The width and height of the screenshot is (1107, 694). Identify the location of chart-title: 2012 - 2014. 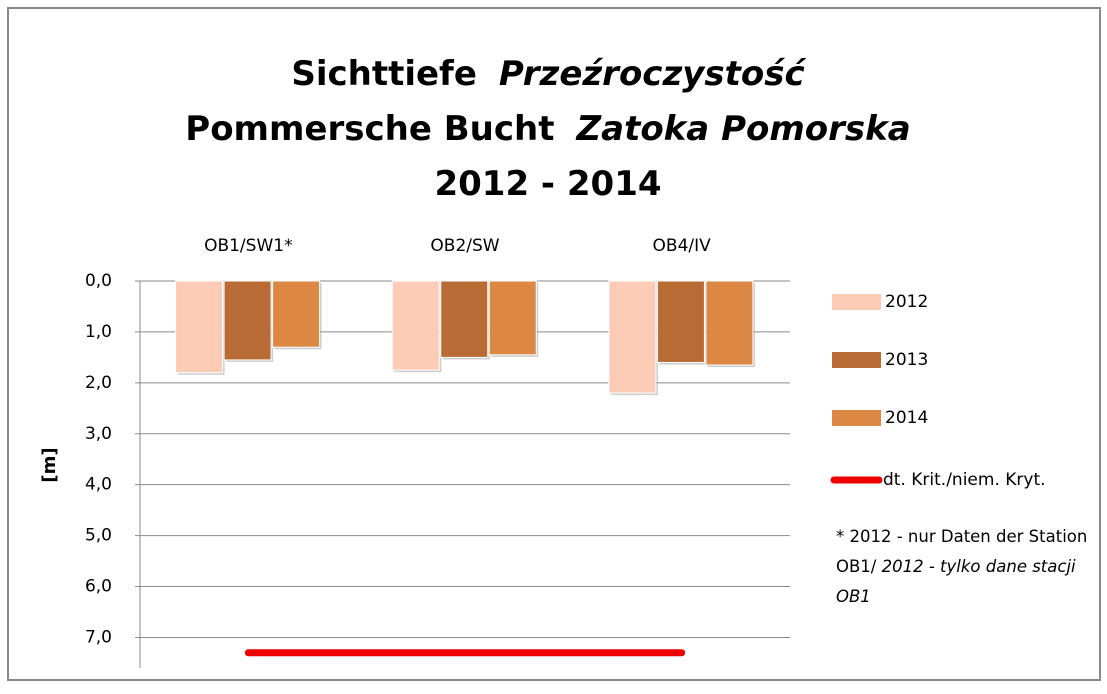
(547, 184).